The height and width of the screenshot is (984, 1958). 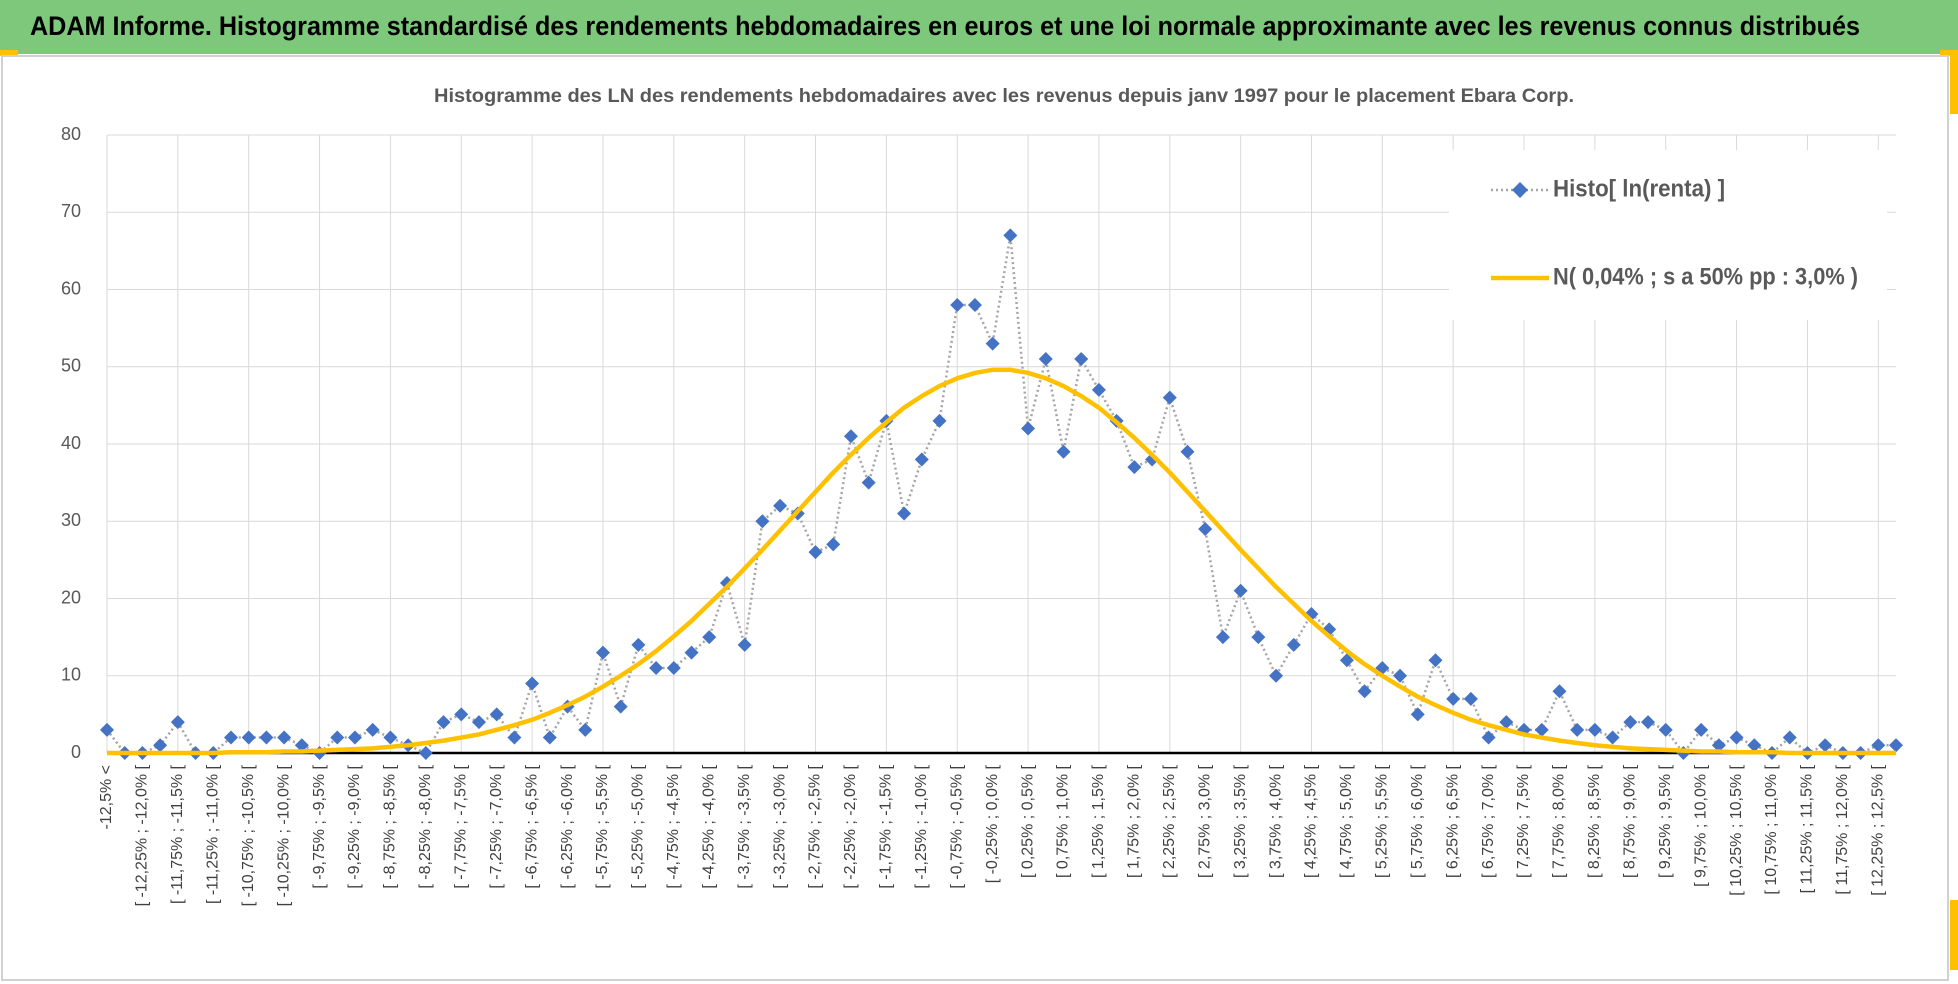 What do you see at coordinates (992, 823) in the screenshot?
I see `x-tick-label: [ -0,25% ; 0,0% [` at bounding box center [992, 823].